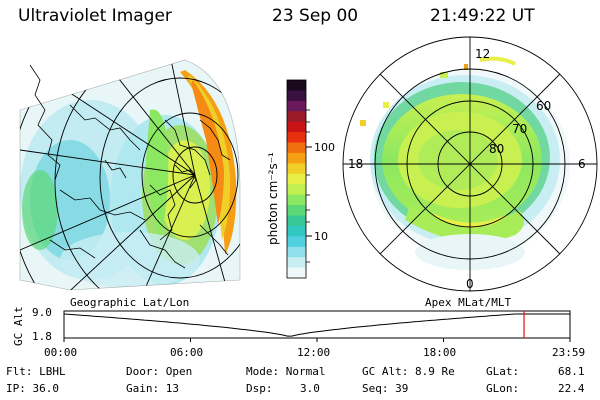  What do you see at coordinates (187, 352) in the screenshot?
I see `timeline-xtick-0600: 06:00` at bounding box center [187, 352].